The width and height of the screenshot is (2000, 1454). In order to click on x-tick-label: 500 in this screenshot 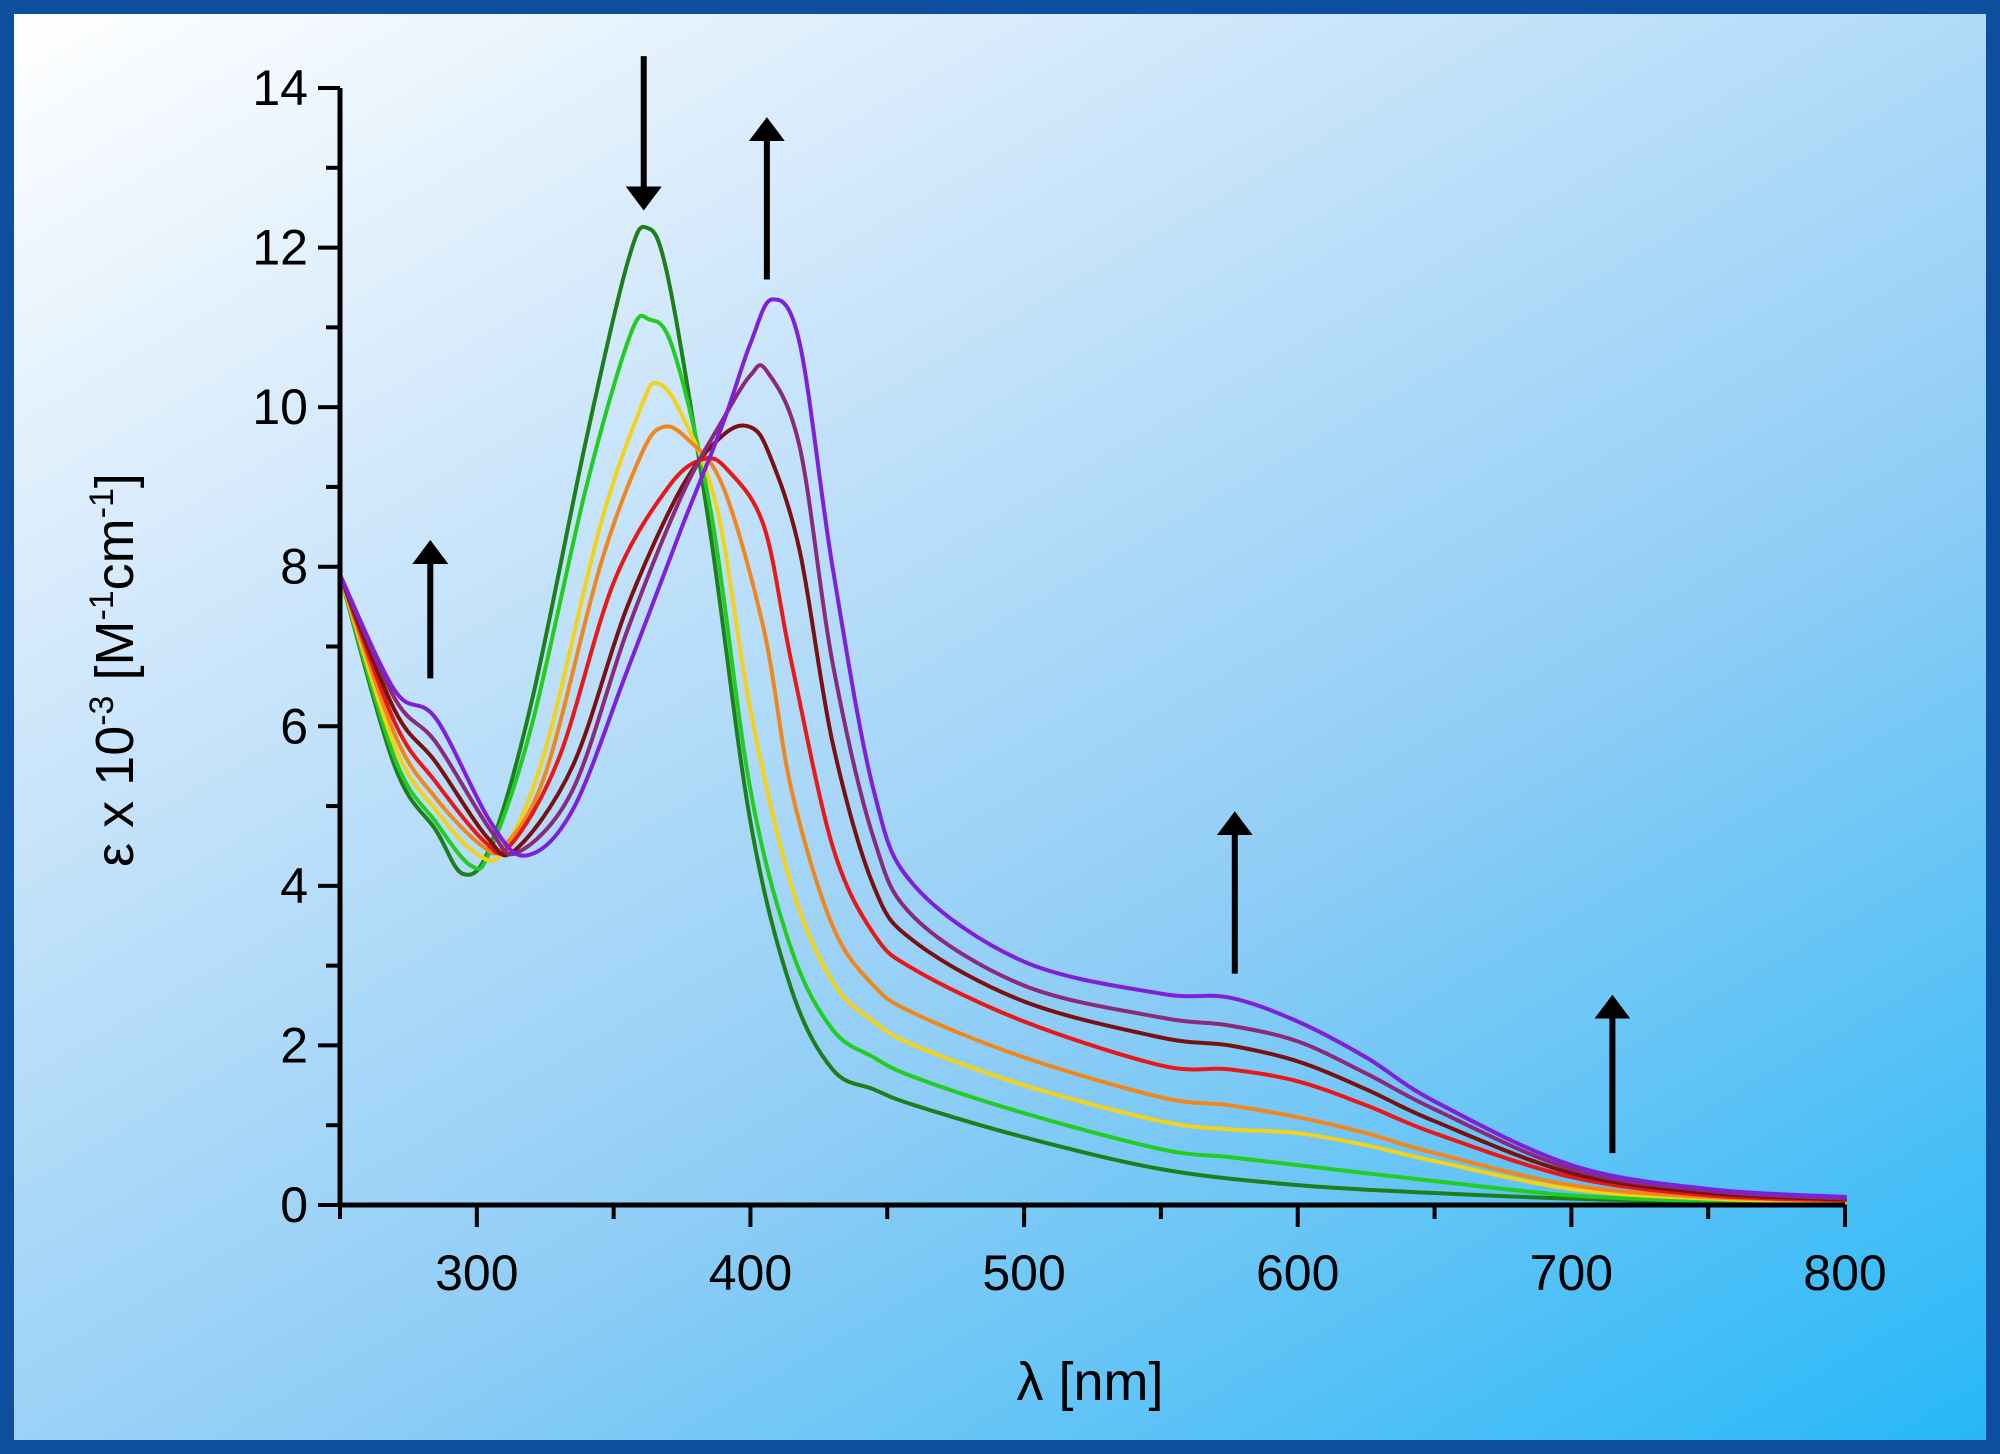, I will do `click(1023, 1273)`.